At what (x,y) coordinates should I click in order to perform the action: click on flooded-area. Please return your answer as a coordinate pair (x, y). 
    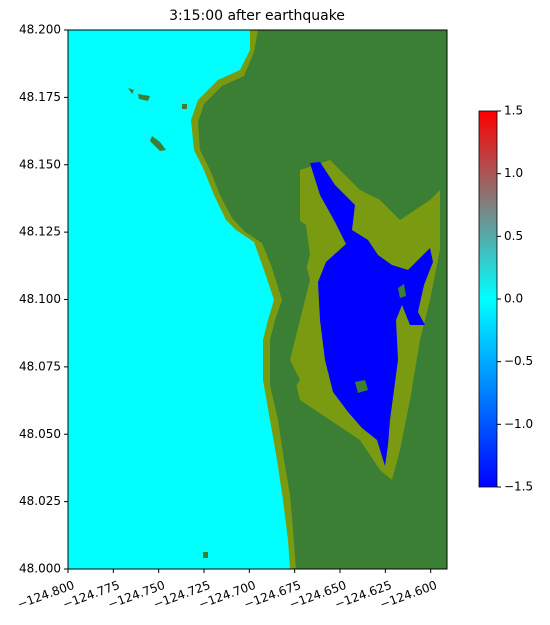
    Looking at the image, I should click on (371, 314).